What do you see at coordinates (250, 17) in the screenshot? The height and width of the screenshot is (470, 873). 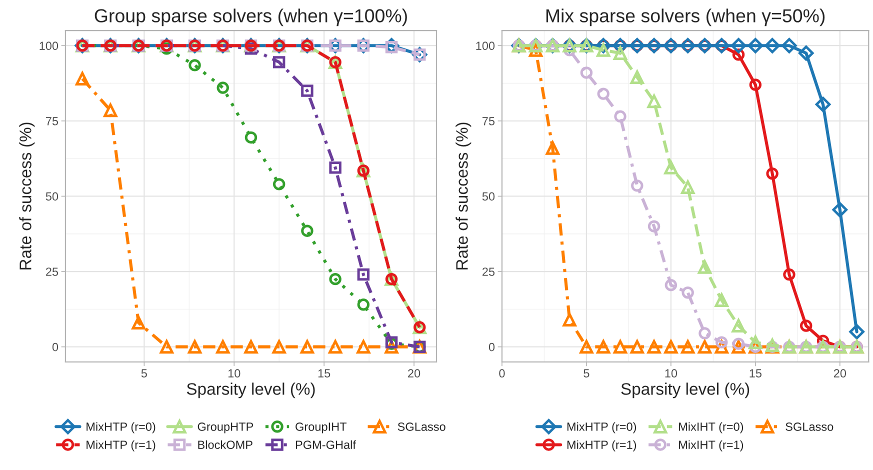 I see `chart-title: Group sparse solvers (when γ=100%)` at bounding box center [250, 17].